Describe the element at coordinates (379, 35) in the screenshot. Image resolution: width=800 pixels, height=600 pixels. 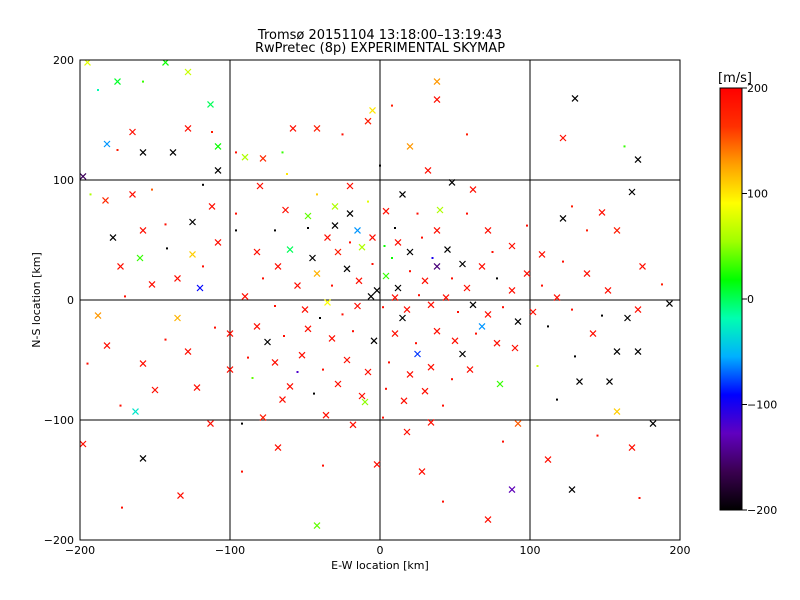
I see `chart-title: Tromsø 20151104 13:18:00–13:19:43` at that location.